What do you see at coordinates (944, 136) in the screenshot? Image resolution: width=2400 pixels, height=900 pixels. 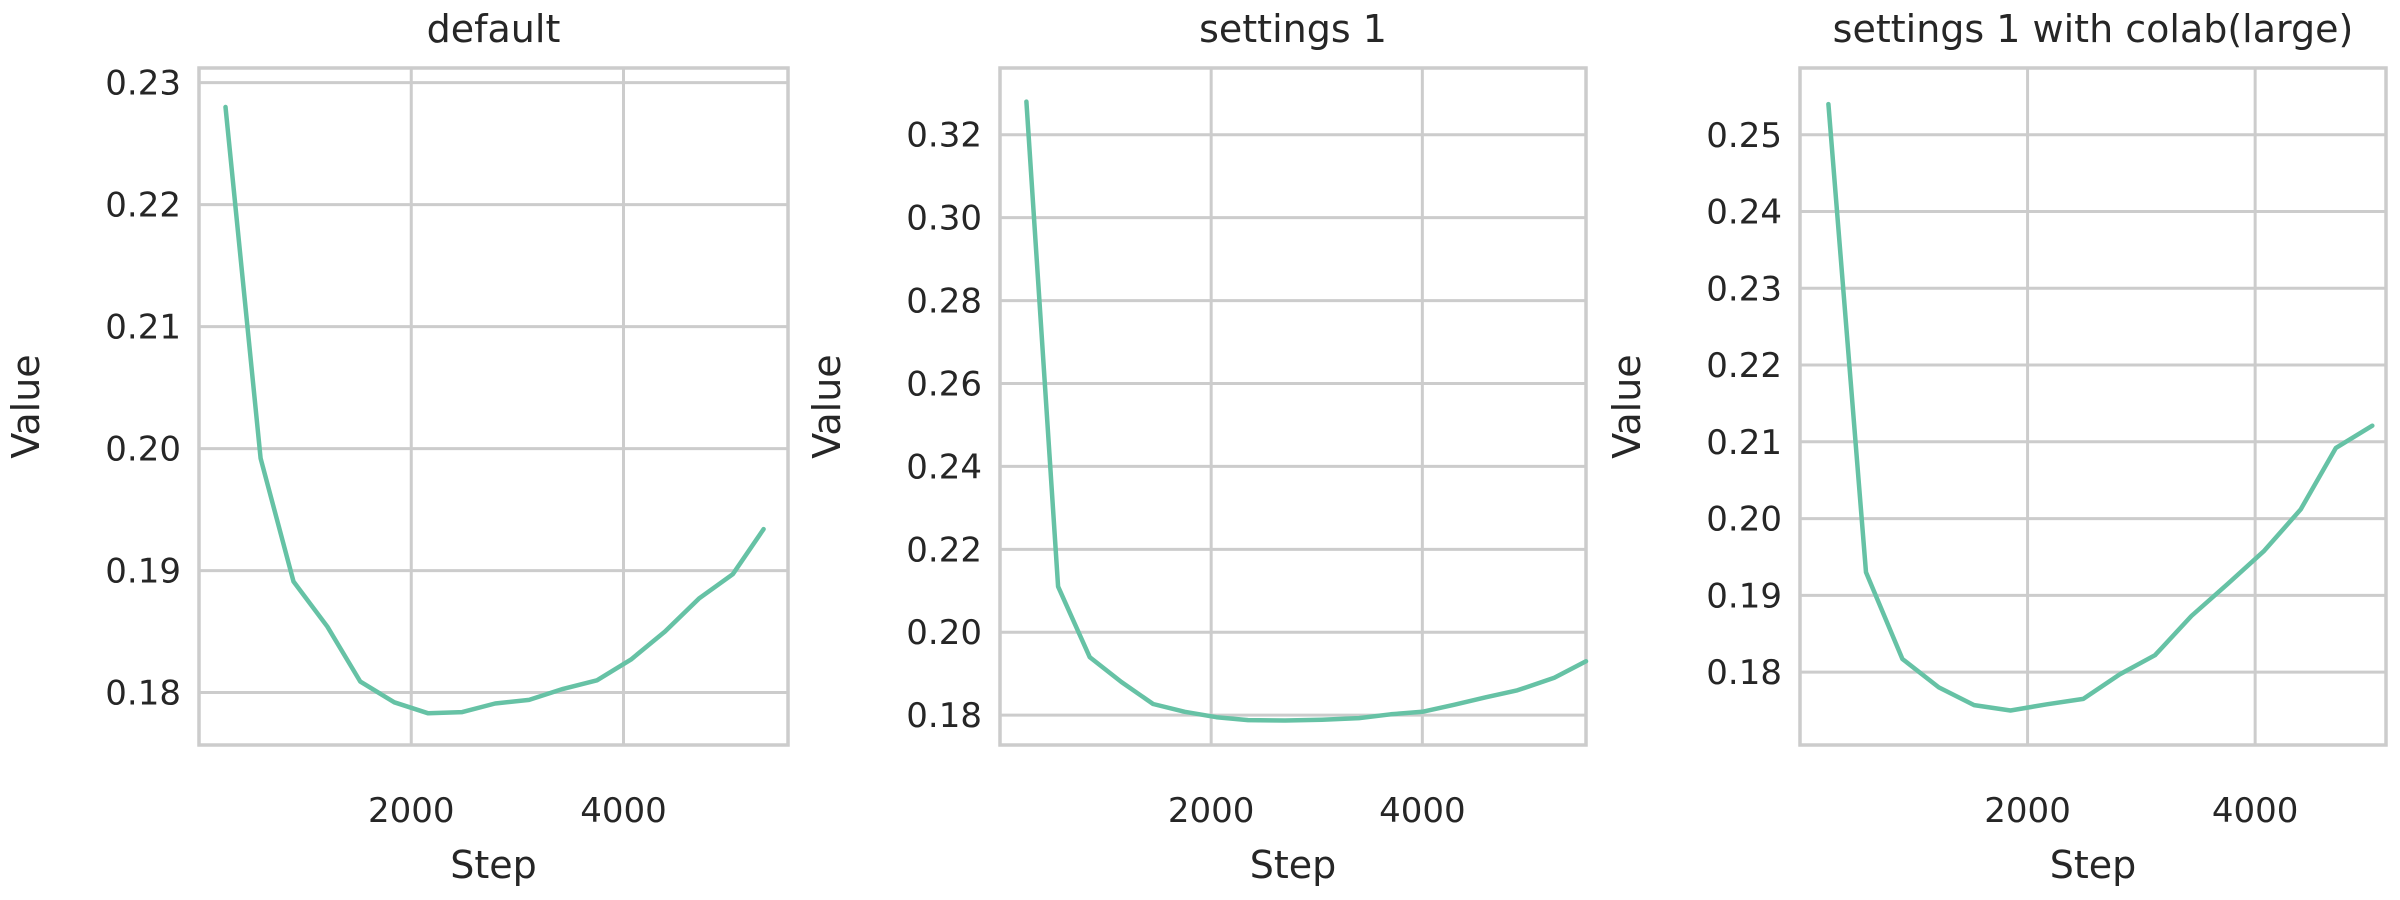 I see `y-tick-label: 0.32` at bounding box center [944, 136].